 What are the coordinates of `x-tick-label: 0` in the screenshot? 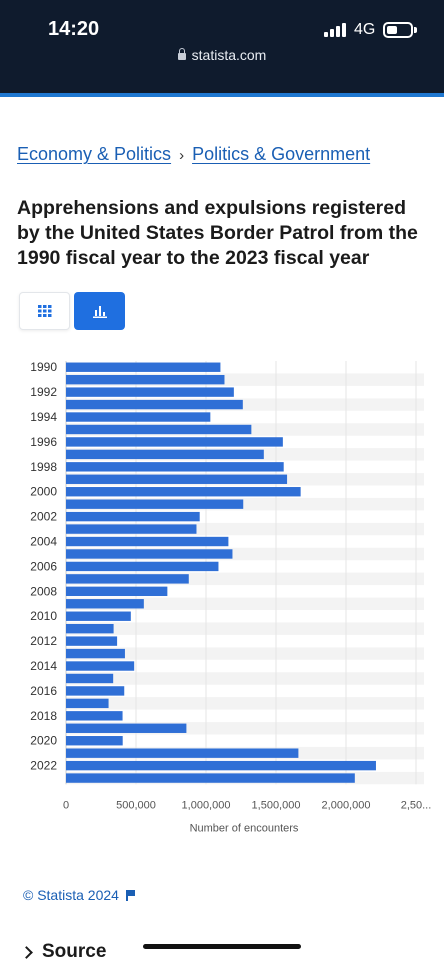 It's located at (66, 805).